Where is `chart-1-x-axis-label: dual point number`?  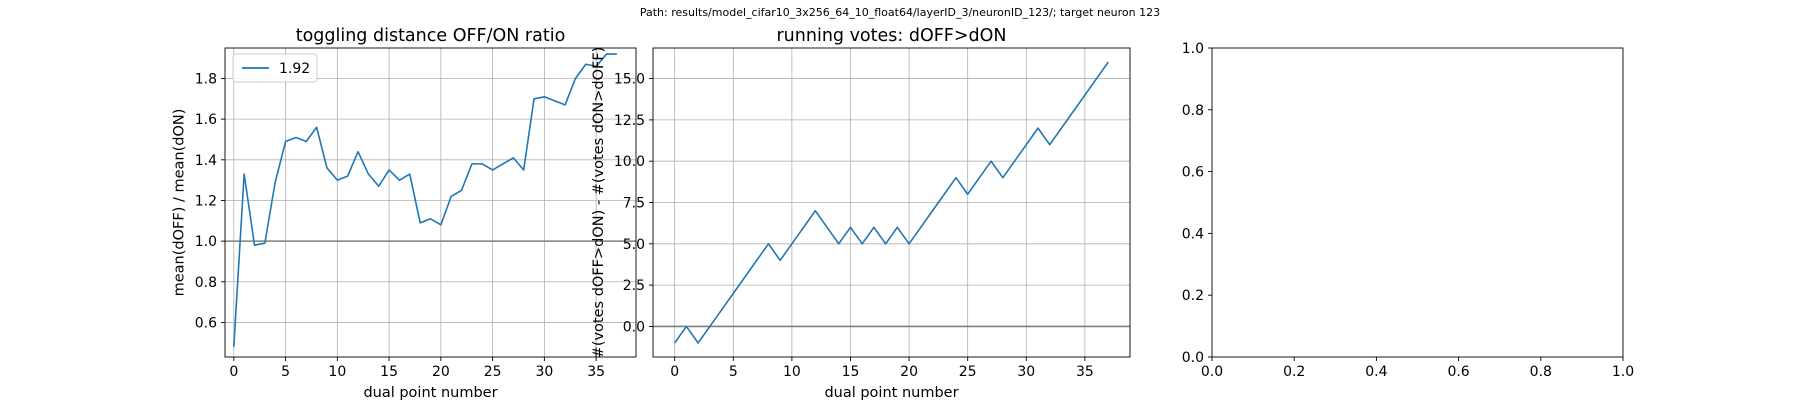 chart-1-x-axis-label: dual point number is located at coordinates (891, 392).